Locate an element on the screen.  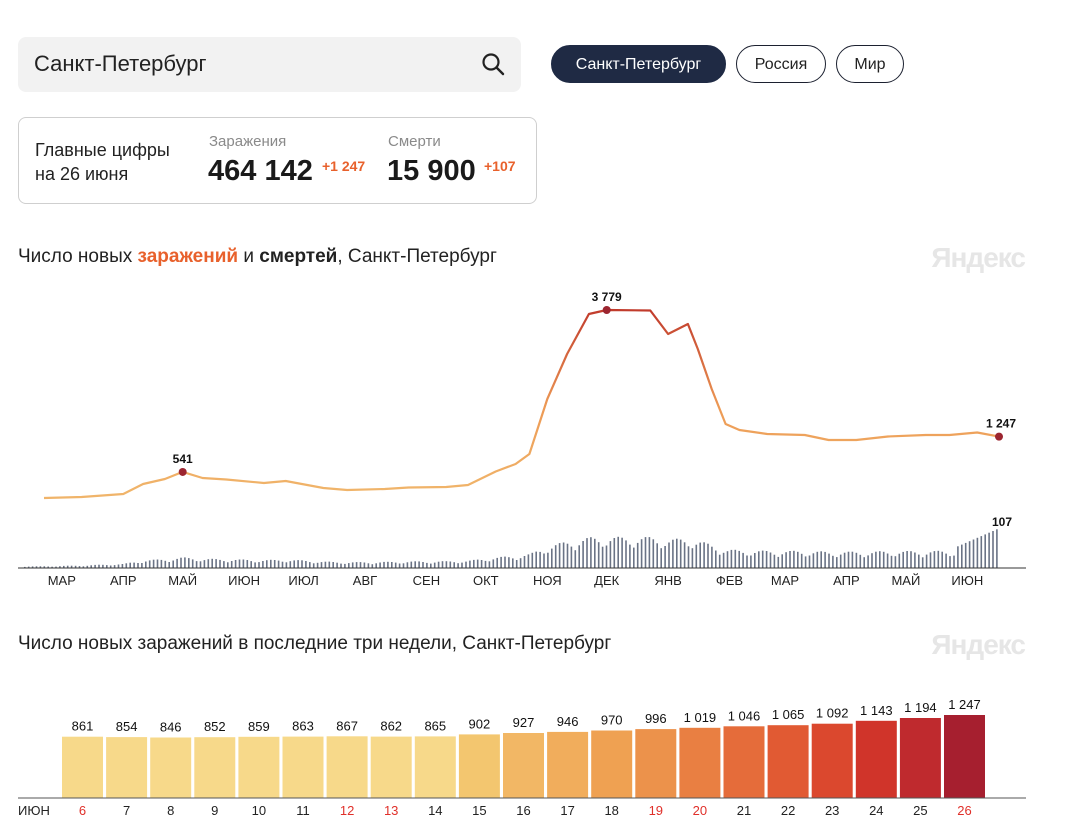
x-tick-label: ФЕВ is located at coordinates (729, 580).